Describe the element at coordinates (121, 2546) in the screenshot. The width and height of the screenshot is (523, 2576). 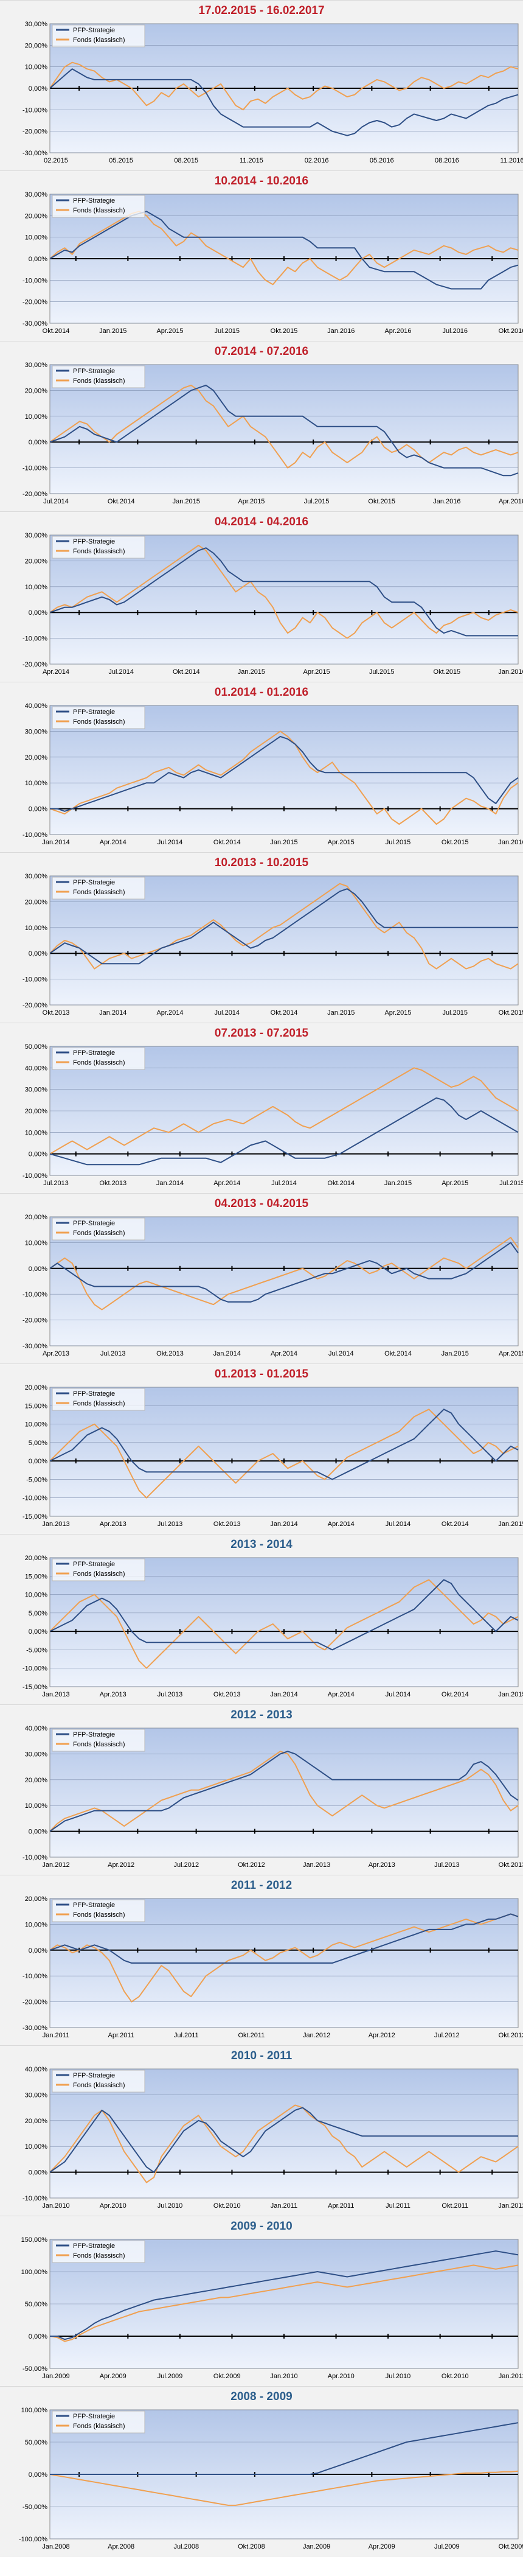
I see `x-tick-label: Apr.2008` at that location.